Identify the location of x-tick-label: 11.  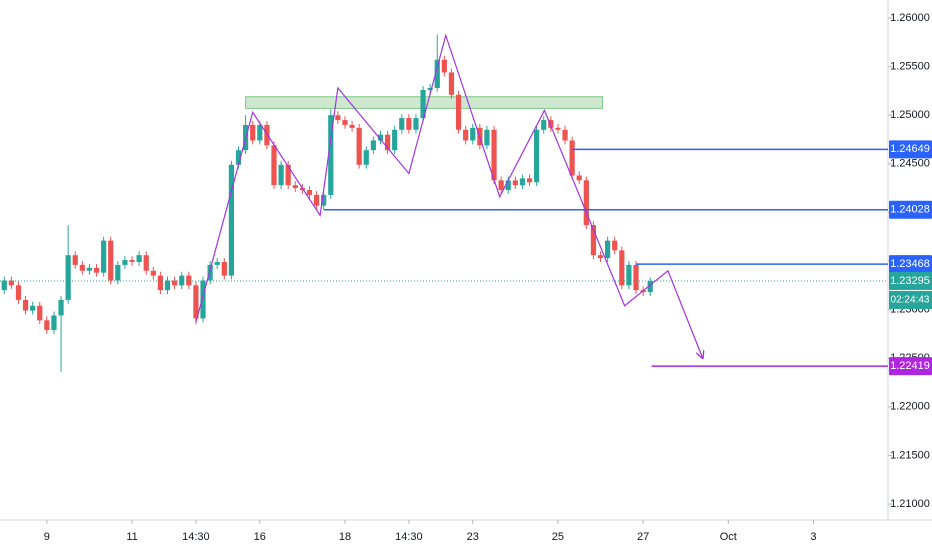
(131, 537).